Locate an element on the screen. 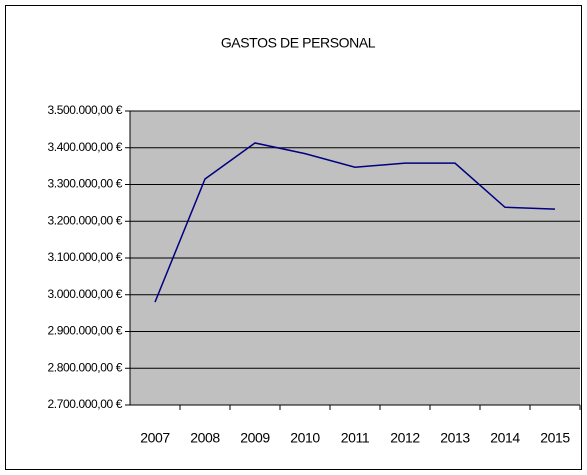 This screenshot has width=587, height=475. x-tick-label: 2013 is located at coordinates (455, 438).